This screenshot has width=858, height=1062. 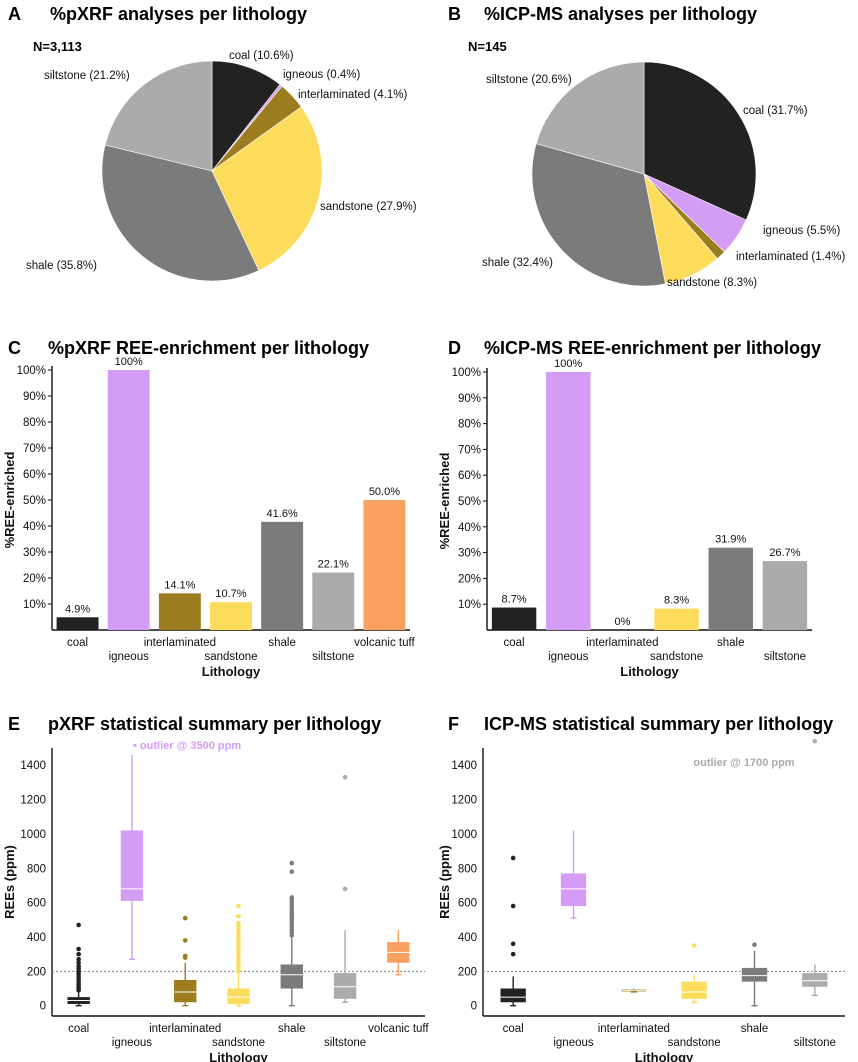 I want to click on boxF-outlier-siltstone, so click(x=815, y=741).